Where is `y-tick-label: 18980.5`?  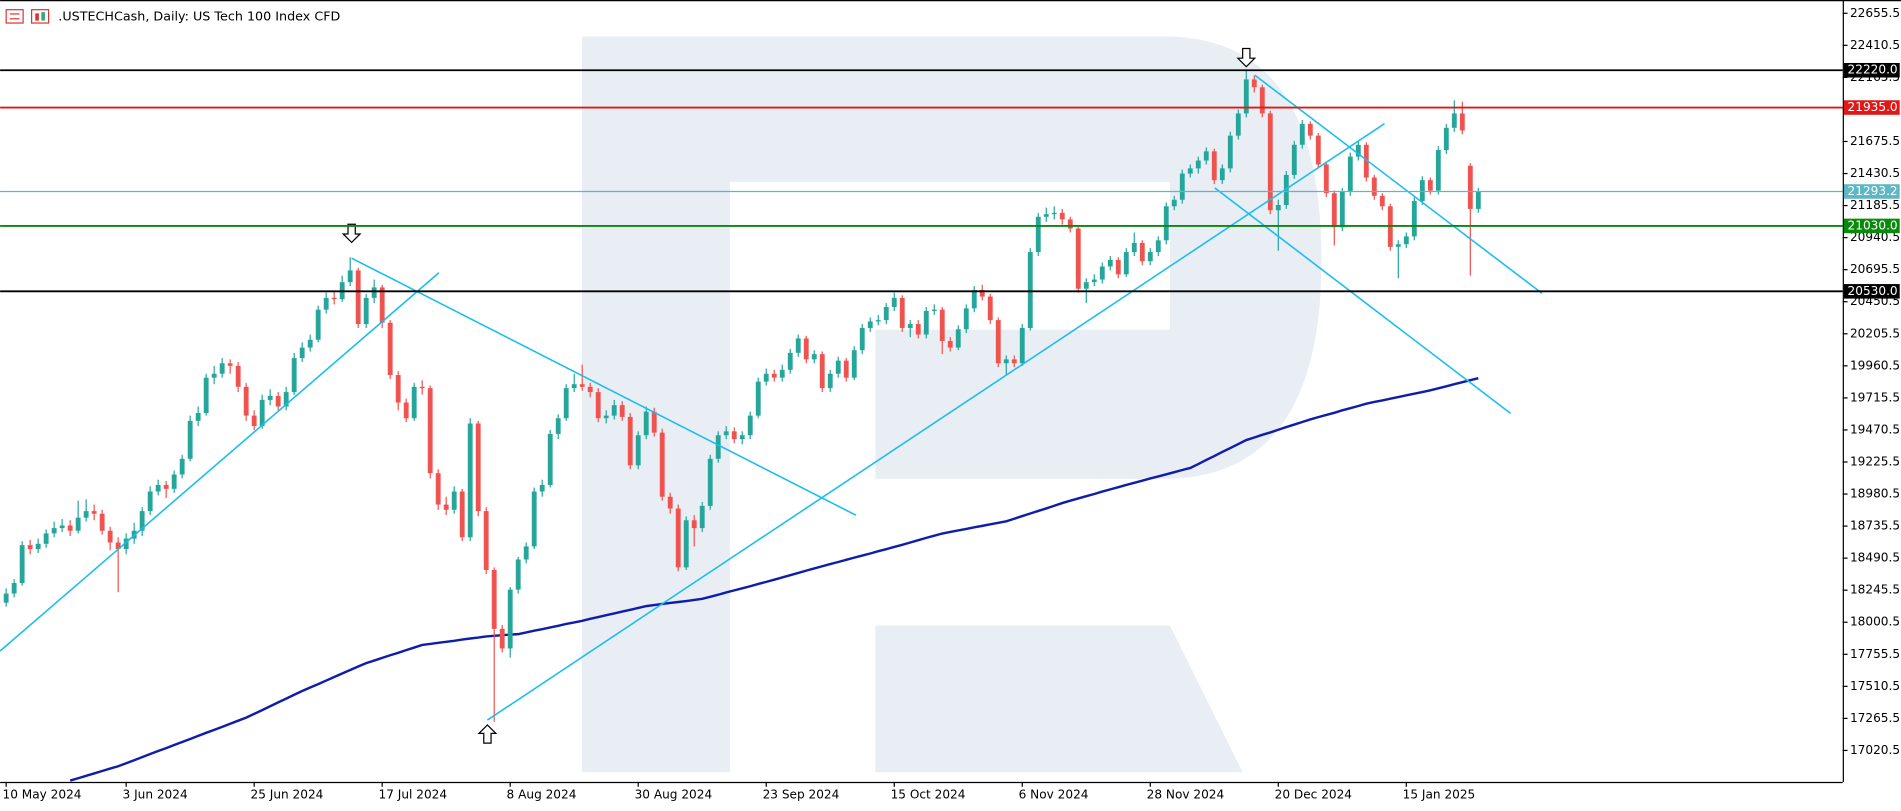 y-tick-label: 18980.5 is located at coordinates (1875, 494).